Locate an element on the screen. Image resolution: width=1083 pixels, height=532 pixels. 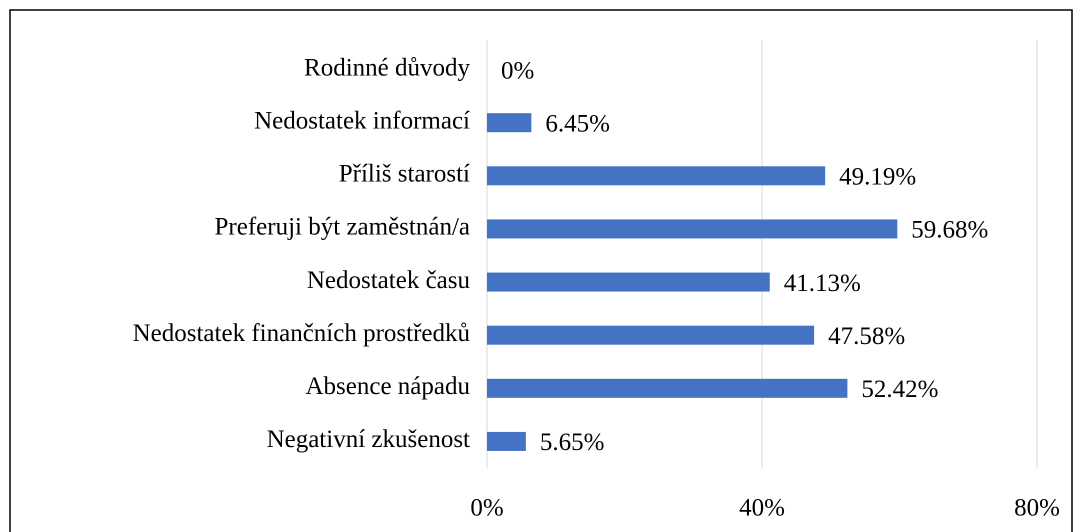
data-label: 52.42% is located at coordinates (899, 389).